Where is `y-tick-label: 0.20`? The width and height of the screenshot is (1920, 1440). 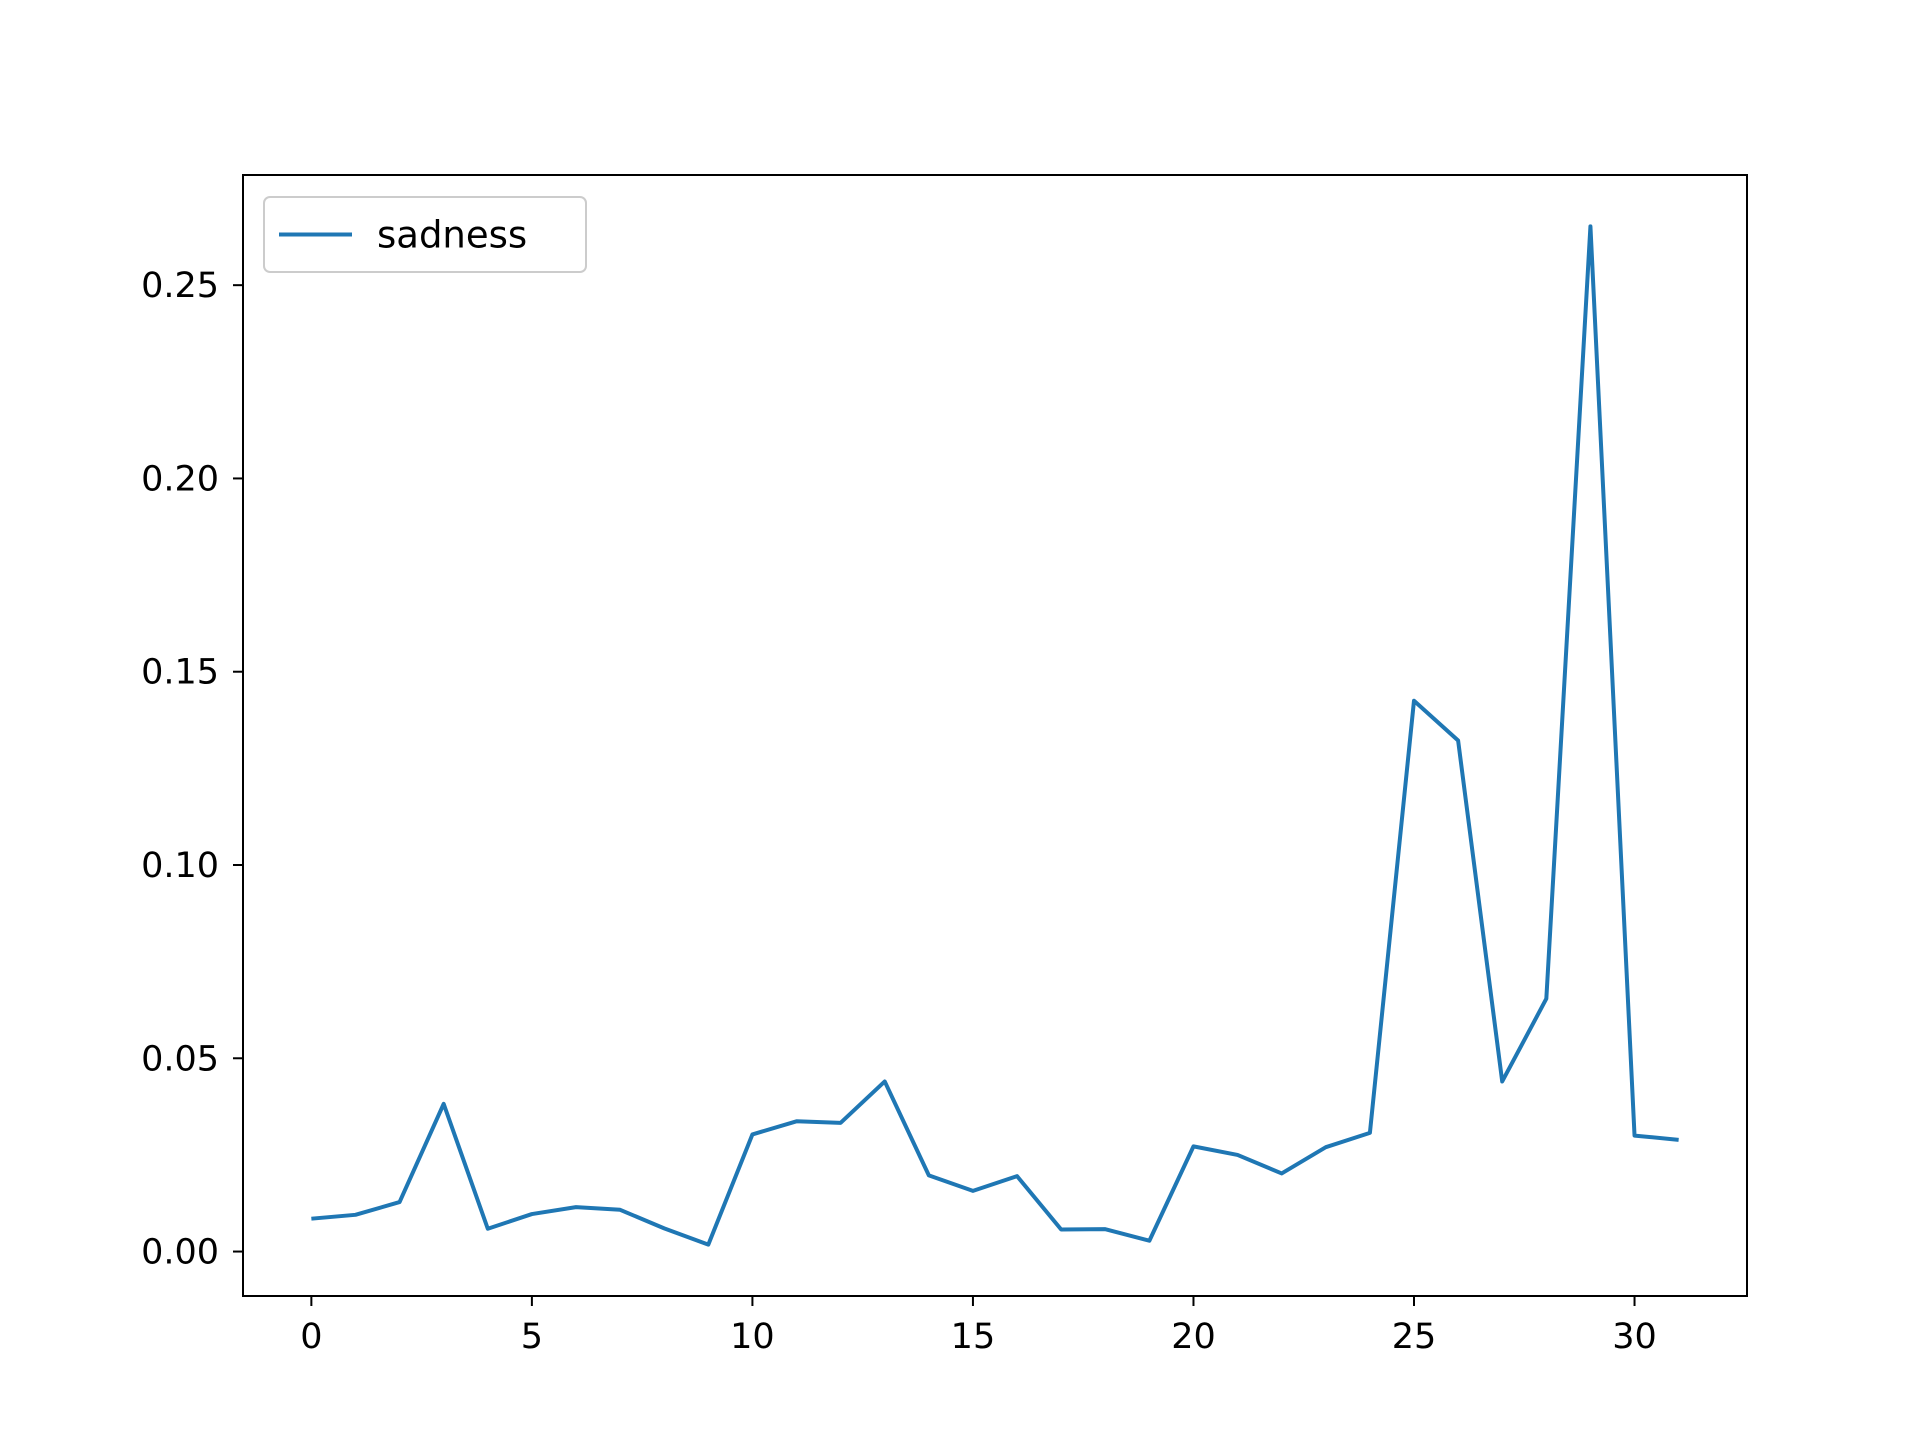 y-tick-label: 0.20 is located at coordinates (180, 479).